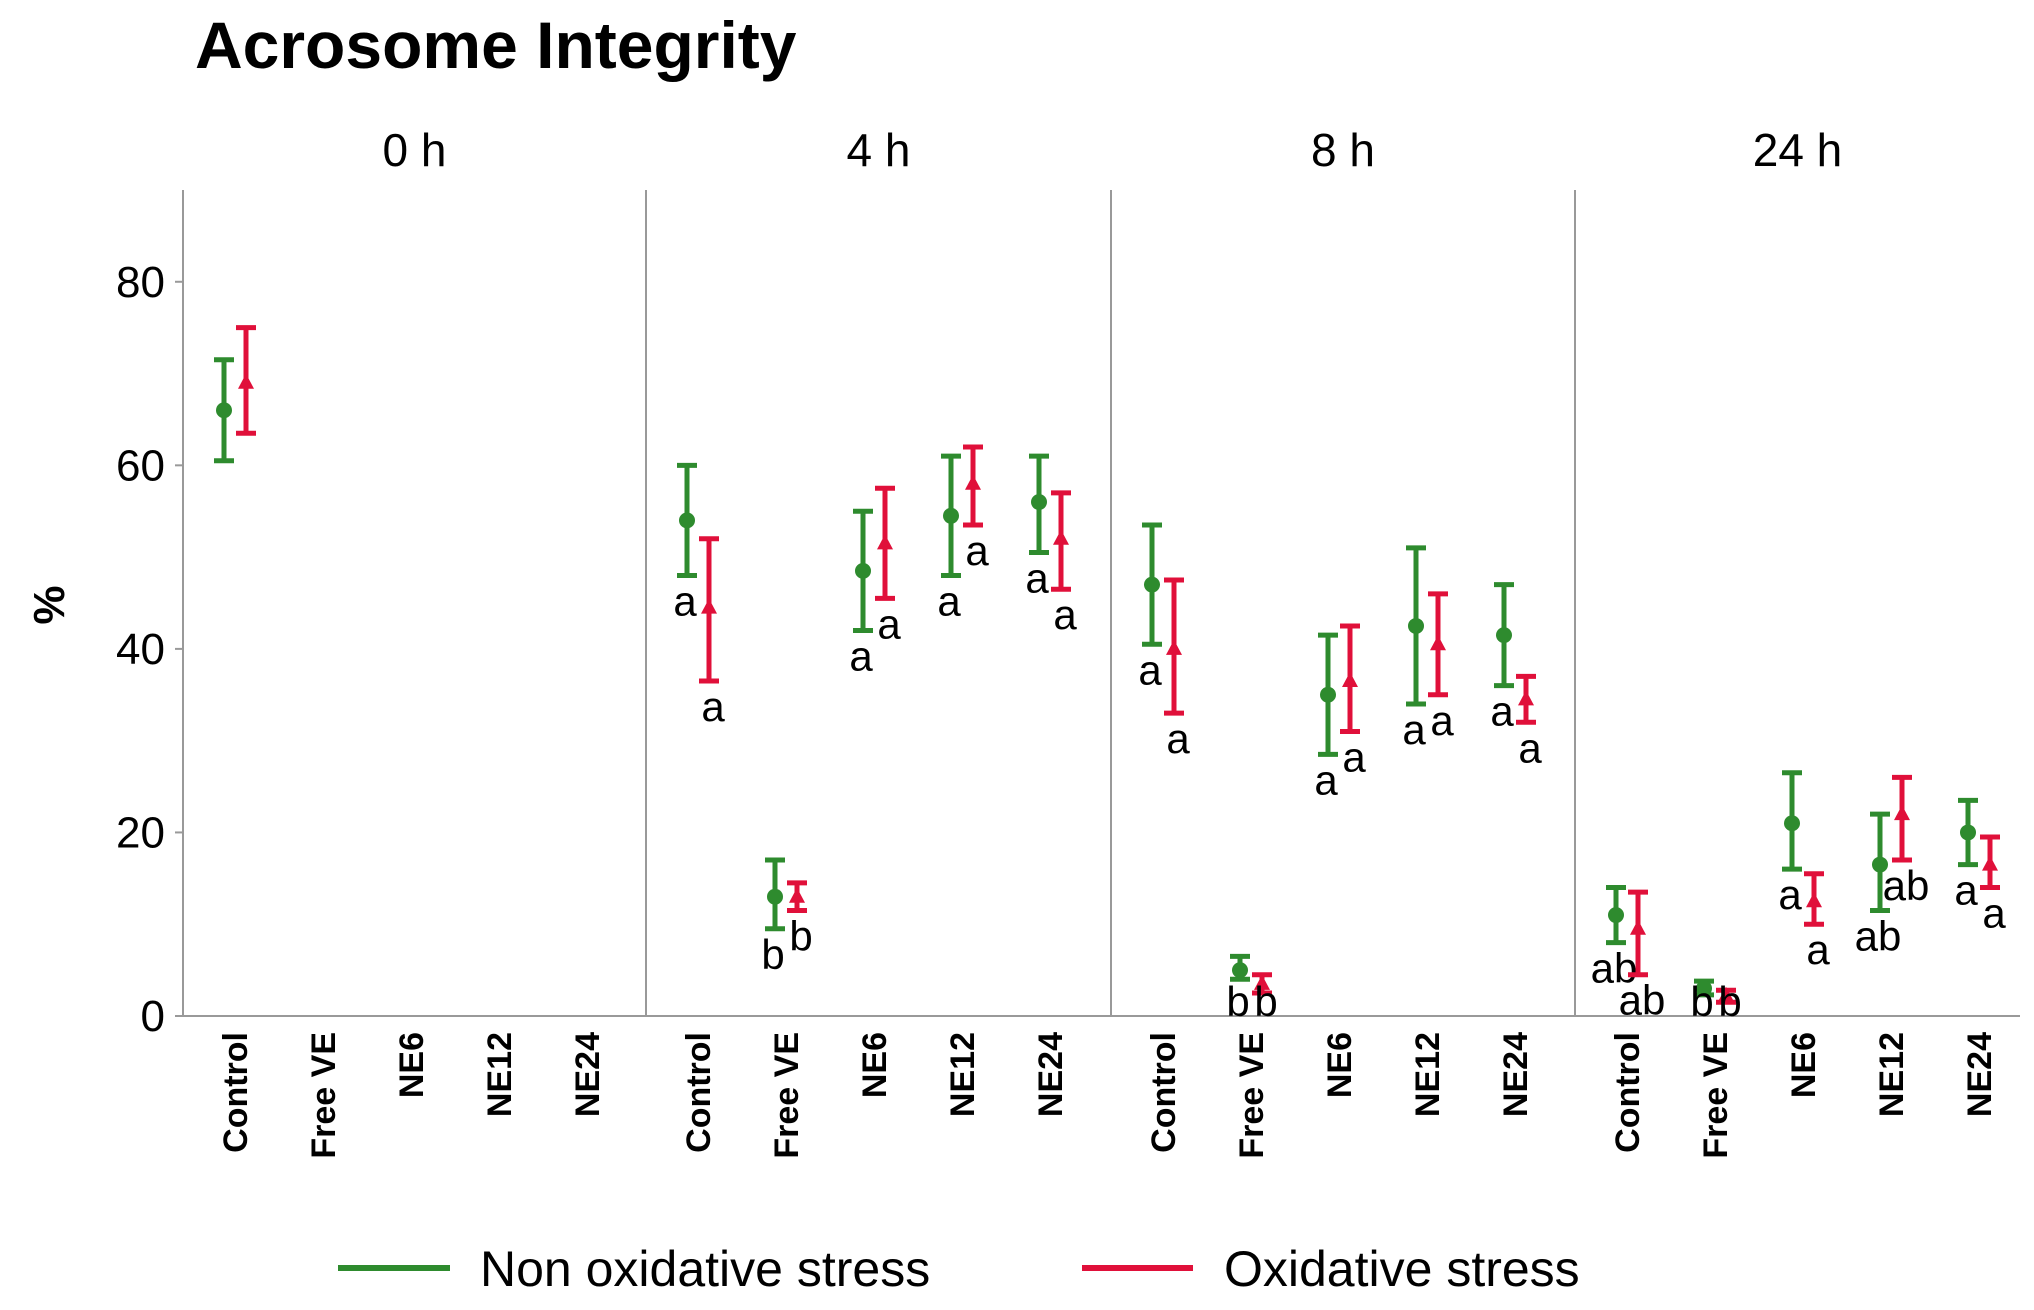 The height and width of the screenshot is (1310, 2034). I want to click on chart-title: Acrosome Integrity, so click(496, 45).